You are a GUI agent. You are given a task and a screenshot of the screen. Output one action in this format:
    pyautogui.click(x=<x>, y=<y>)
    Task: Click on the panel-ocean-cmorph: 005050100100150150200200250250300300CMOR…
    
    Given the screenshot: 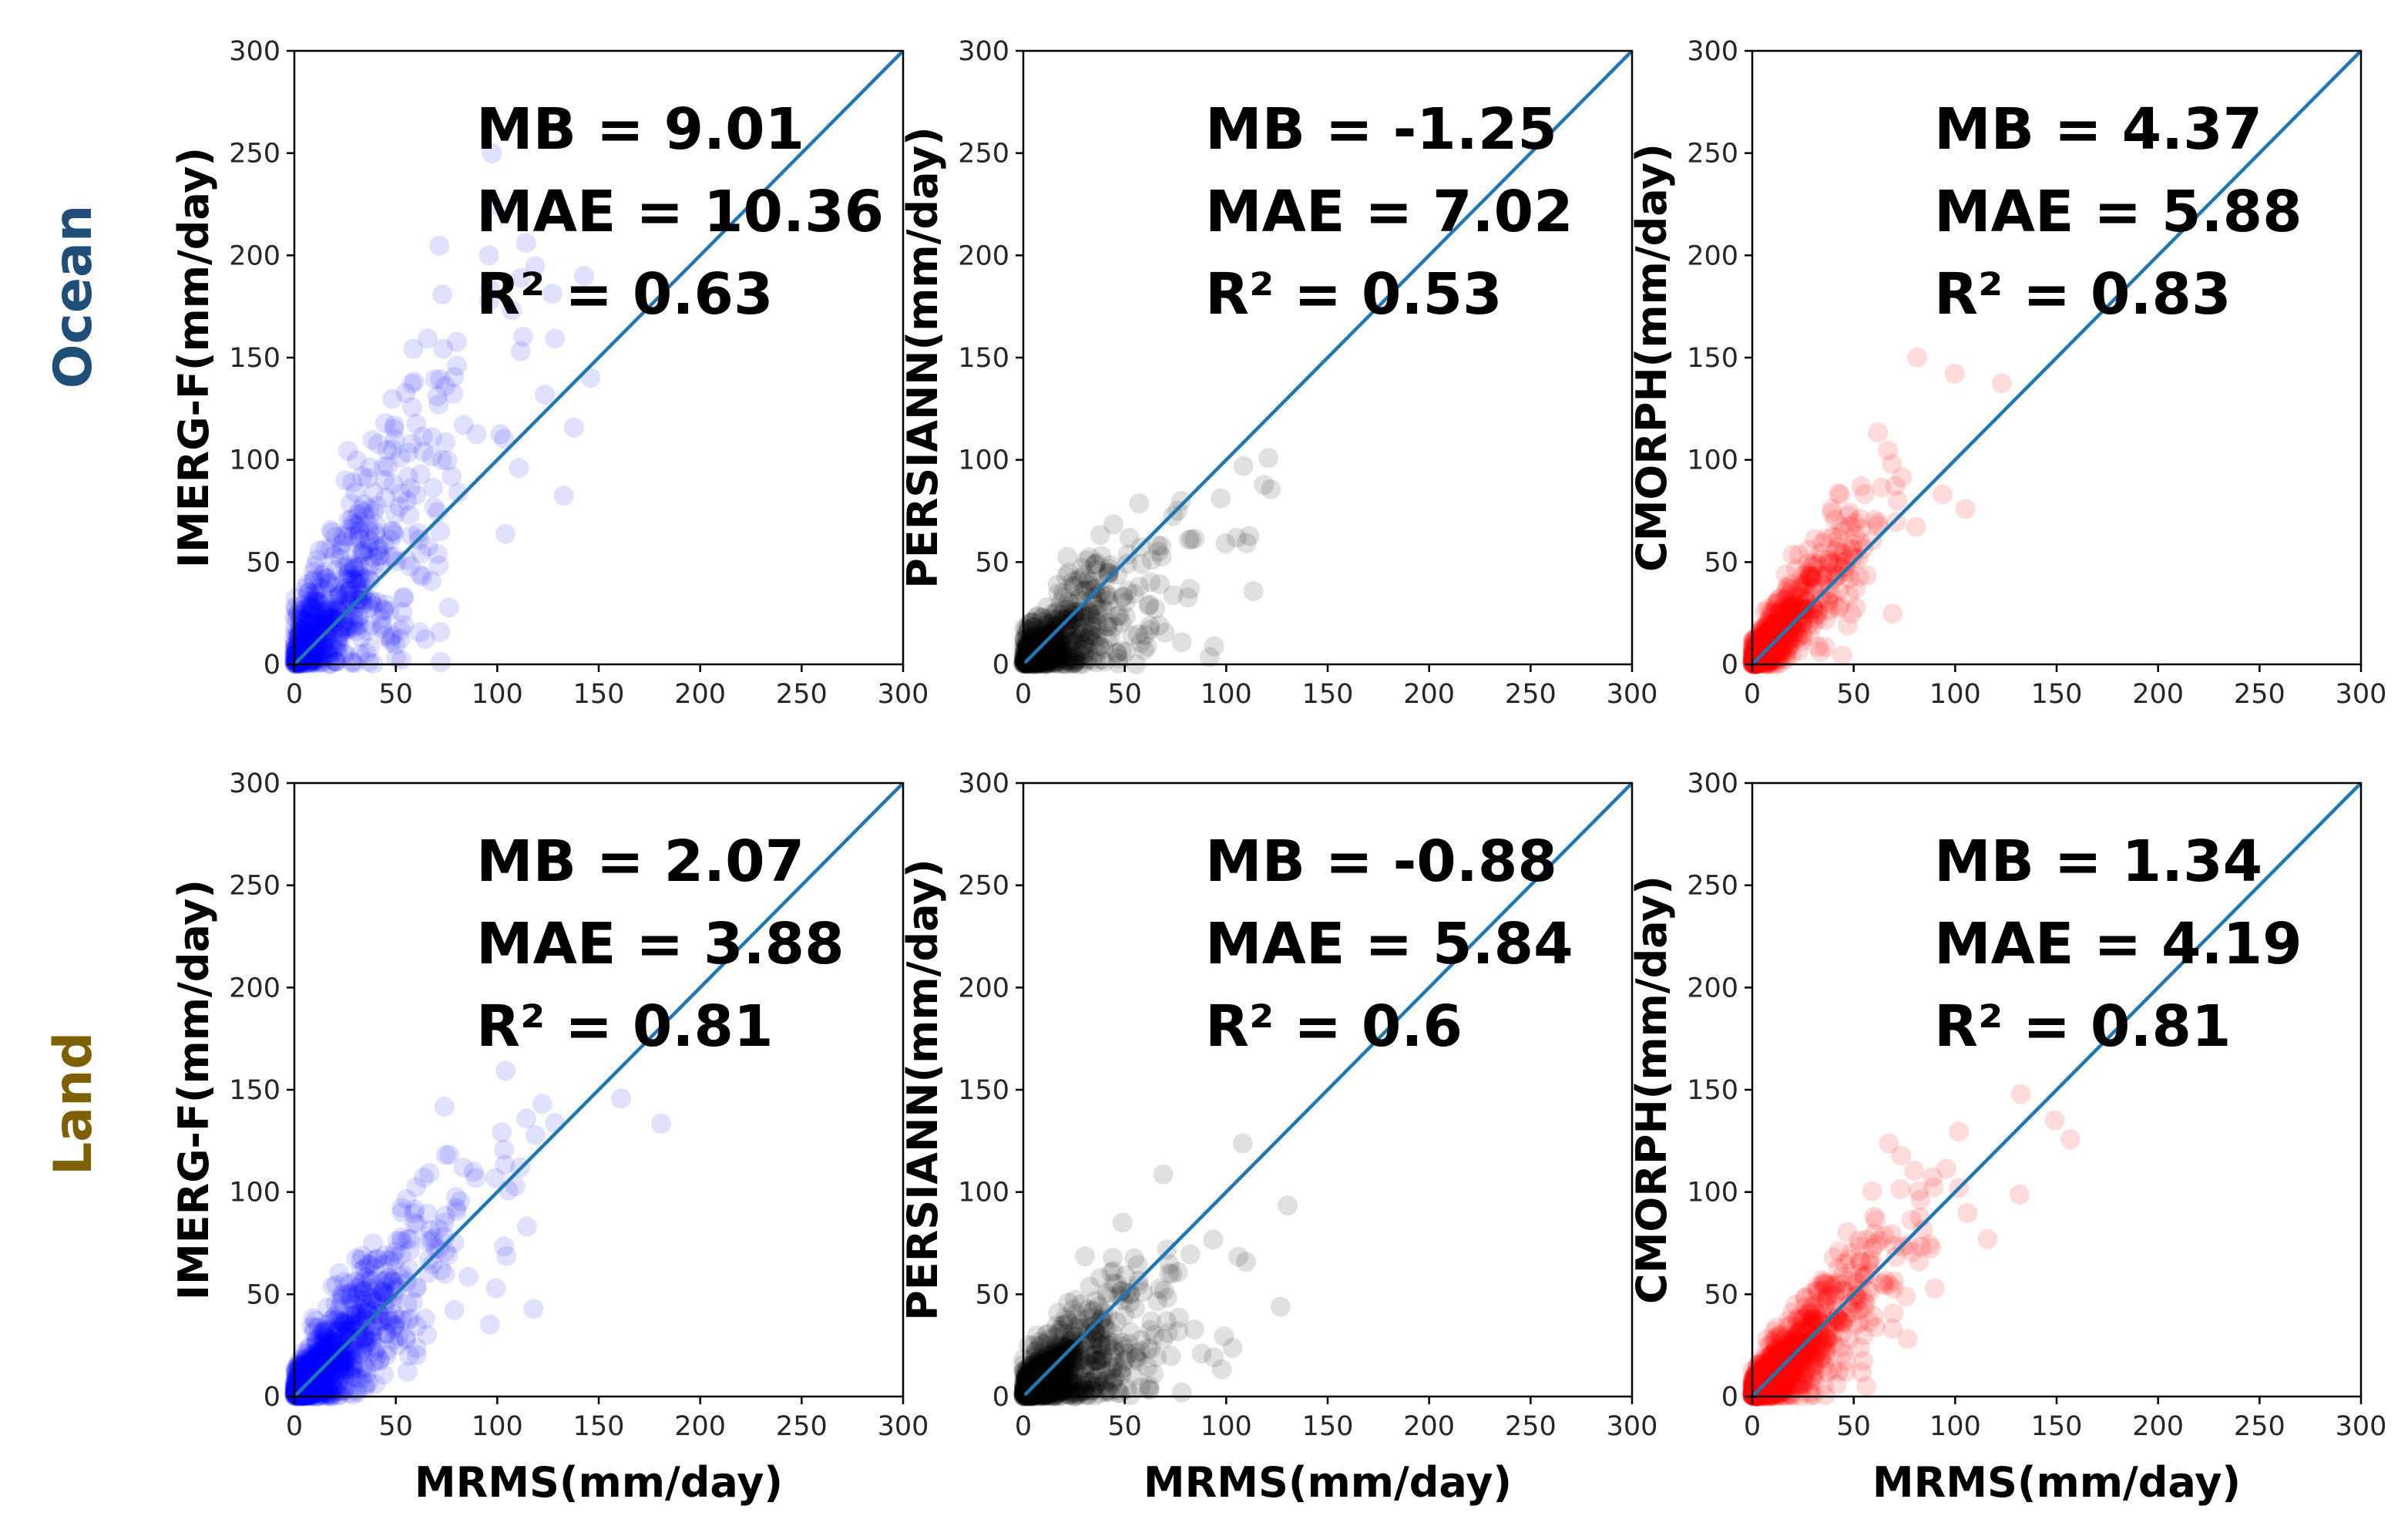 What is the action you would take?
    pyautogui.click(x=2006, y=373)
    